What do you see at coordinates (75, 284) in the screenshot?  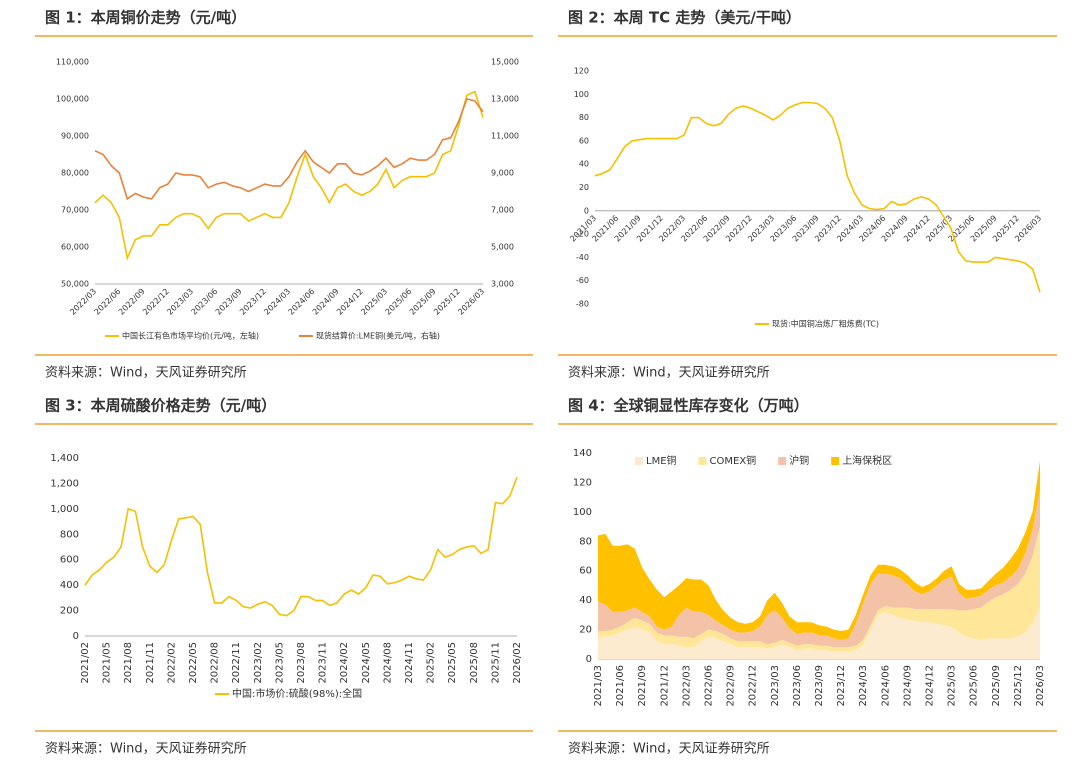 I see `y-tick-label: 50,000` at bounding box center [75, 284].